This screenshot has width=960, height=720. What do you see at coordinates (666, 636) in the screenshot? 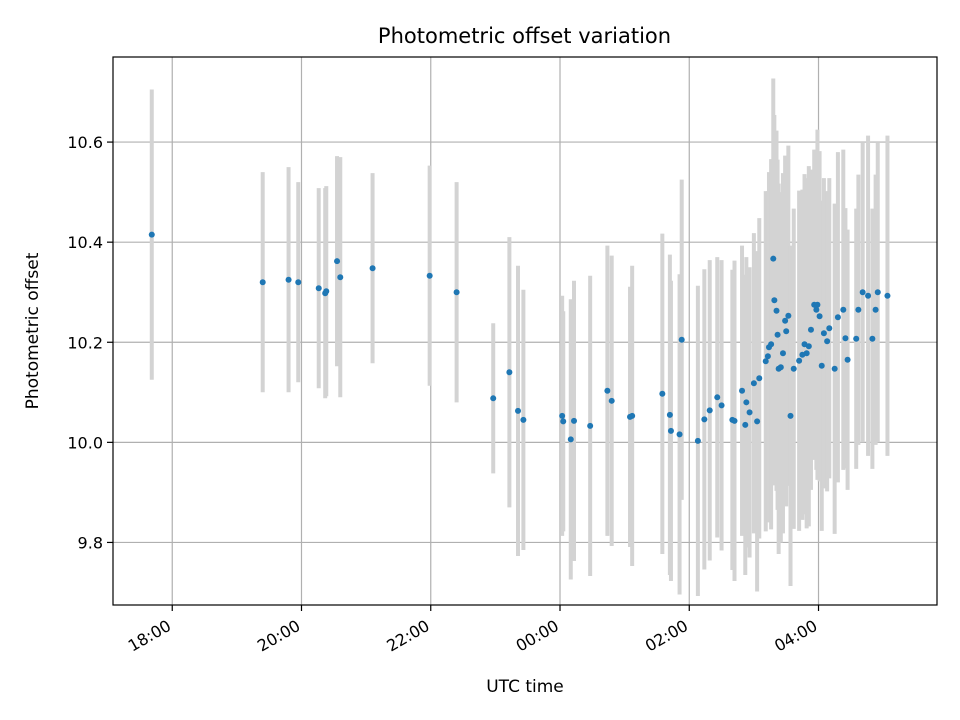
I see `x-tick-label: 02:00` at bounding box center [666, 636].